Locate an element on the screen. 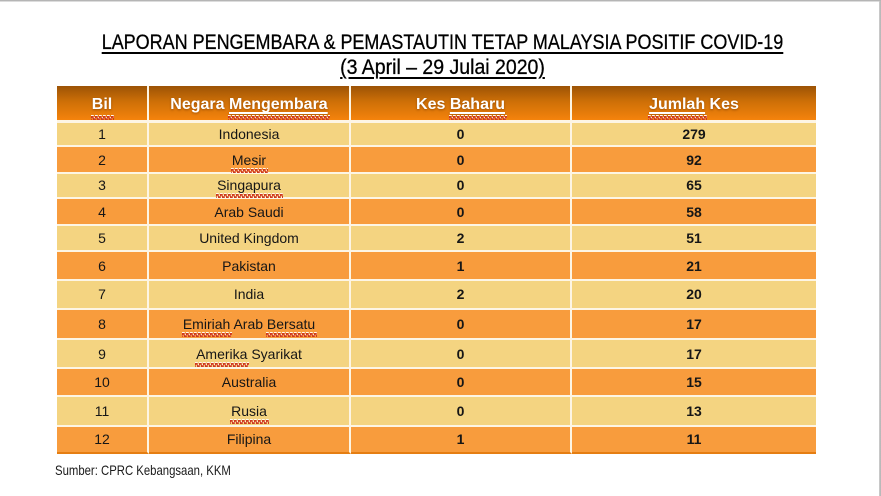 The image size is (881, 496). cell-jumlah_kes-row-2: 92 is located at coordinates (694, 160).